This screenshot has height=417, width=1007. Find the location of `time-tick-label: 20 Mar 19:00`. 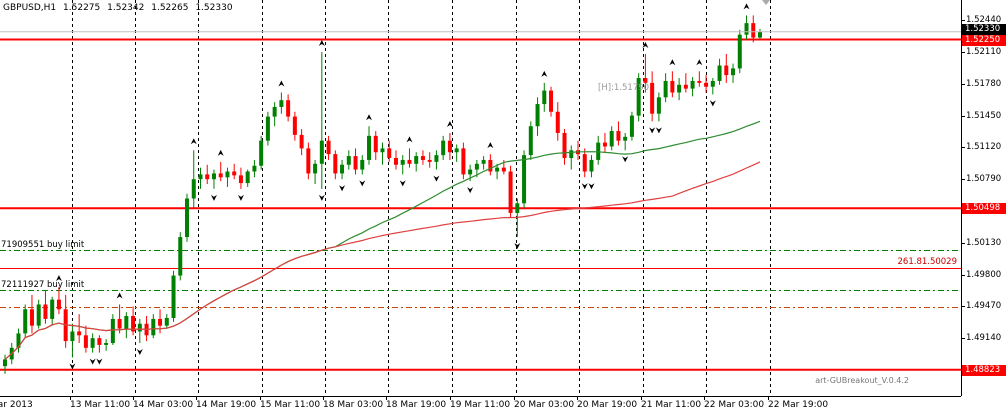

time-tick-label: 20 Mar 19:00 is located at coordinates (607, 403).